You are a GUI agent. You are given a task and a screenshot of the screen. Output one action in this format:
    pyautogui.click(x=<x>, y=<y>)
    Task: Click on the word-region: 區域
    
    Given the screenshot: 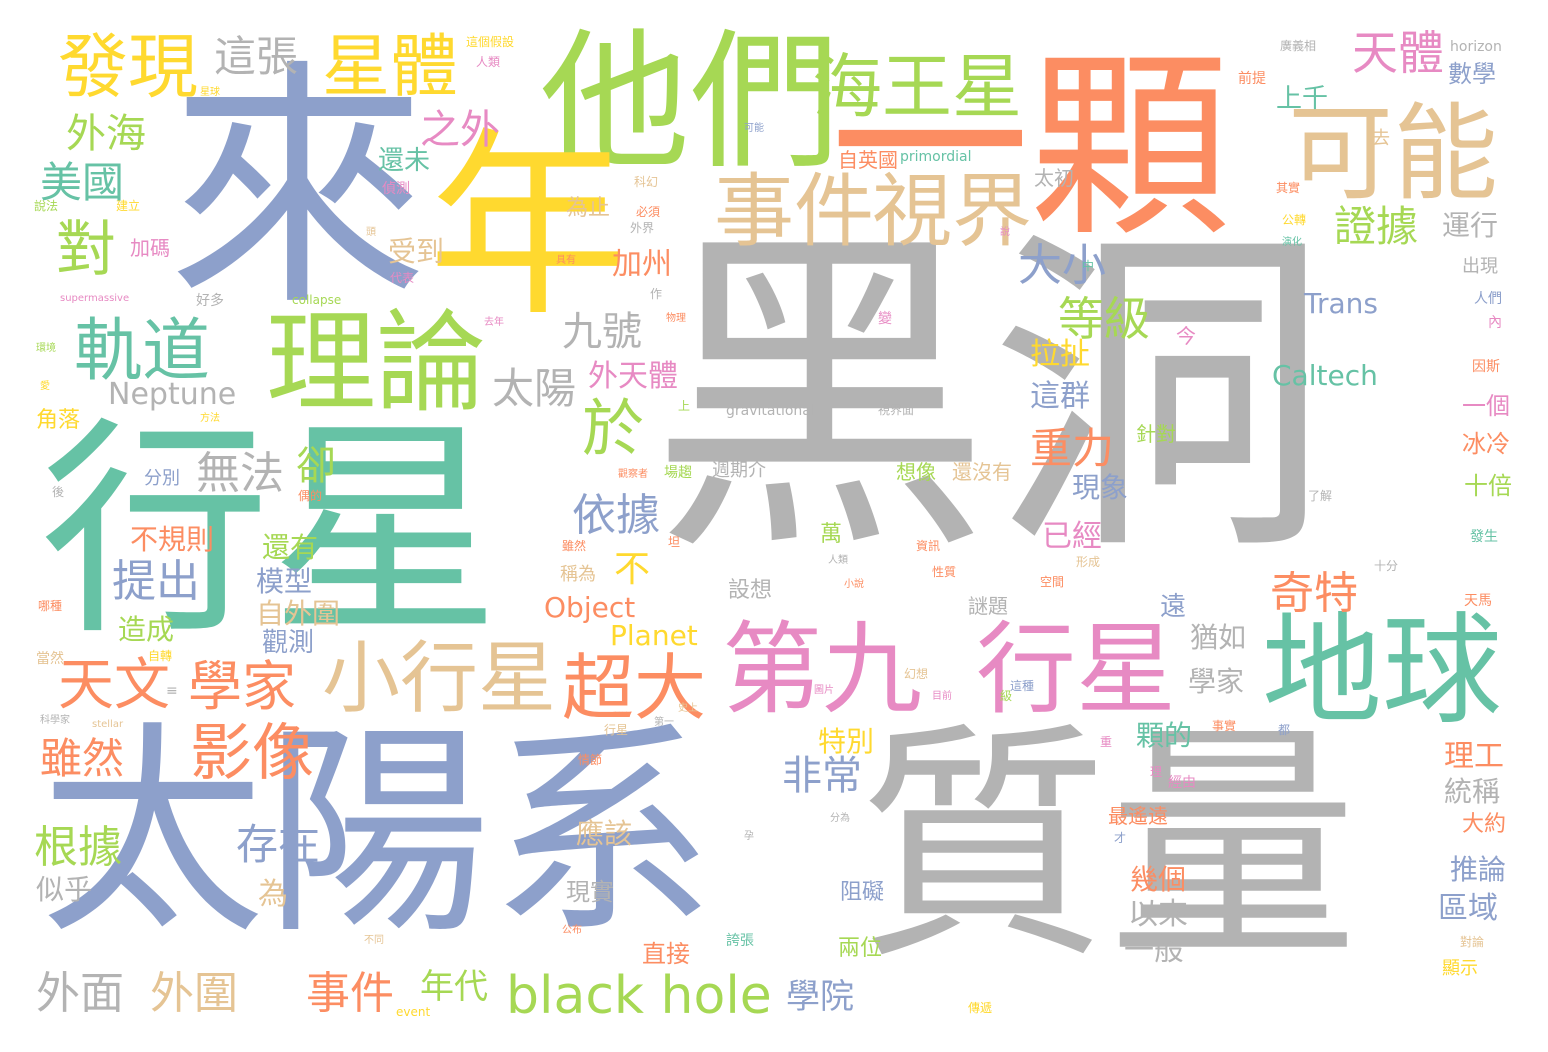 What is the action you would take?
    pyautogui.click(x=1468, y=908)
    